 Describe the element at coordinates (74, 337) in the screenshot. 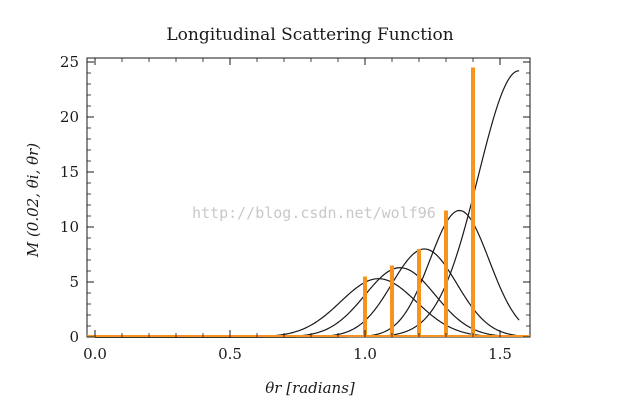

I see `y-tick-label: 0` at that location.